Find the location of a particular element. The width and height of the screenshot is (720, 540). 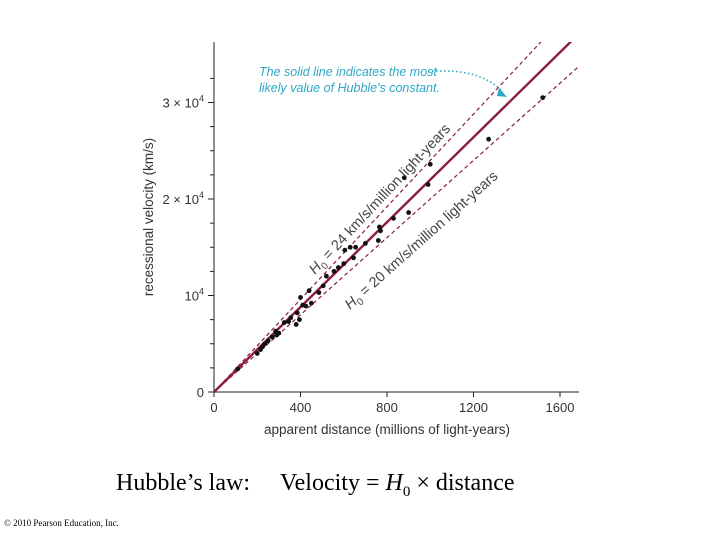

x-tick-label: 800 is located at coordinates (387, 407).